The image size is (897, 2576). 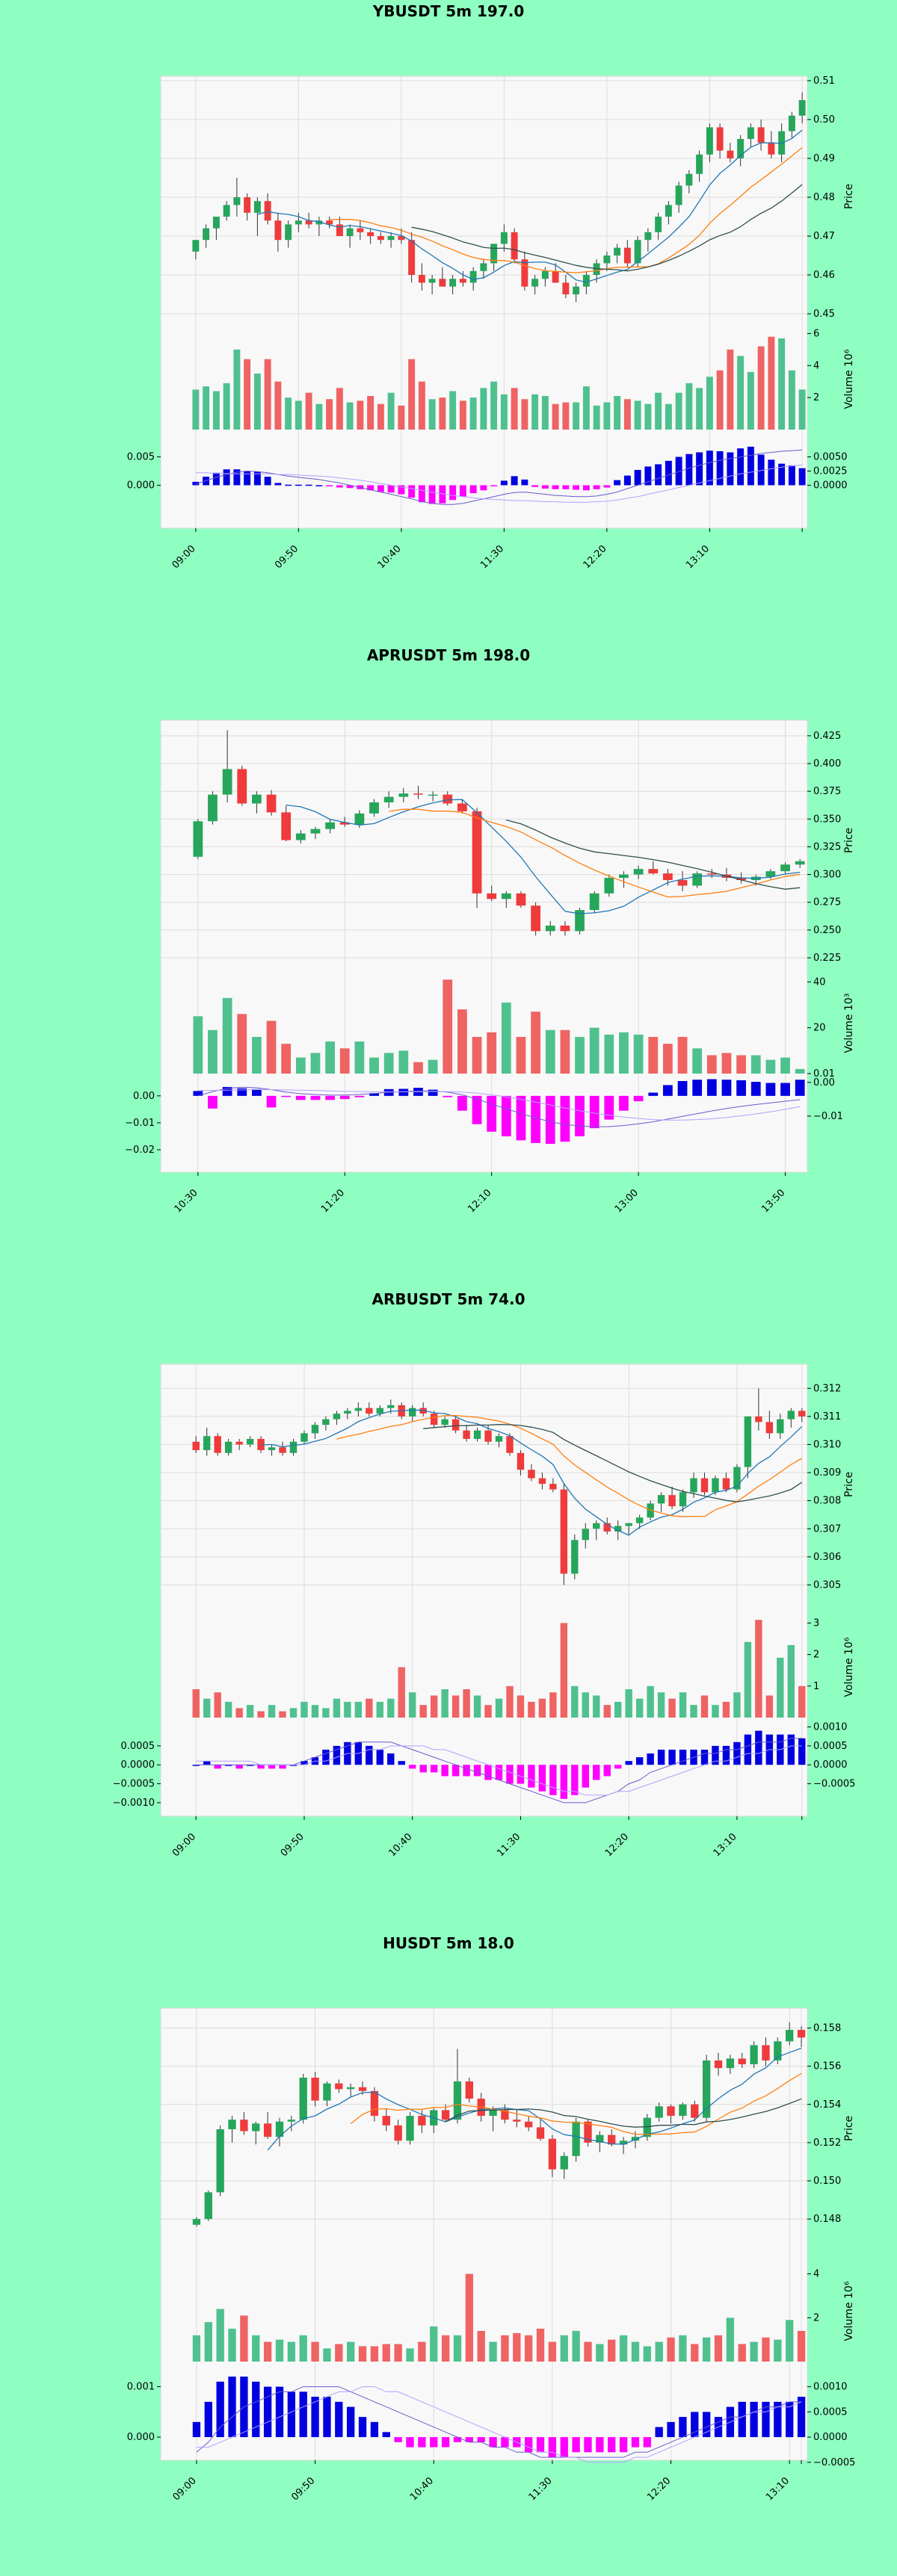 I want to click on signal-line, so click(x=499, y=1105).